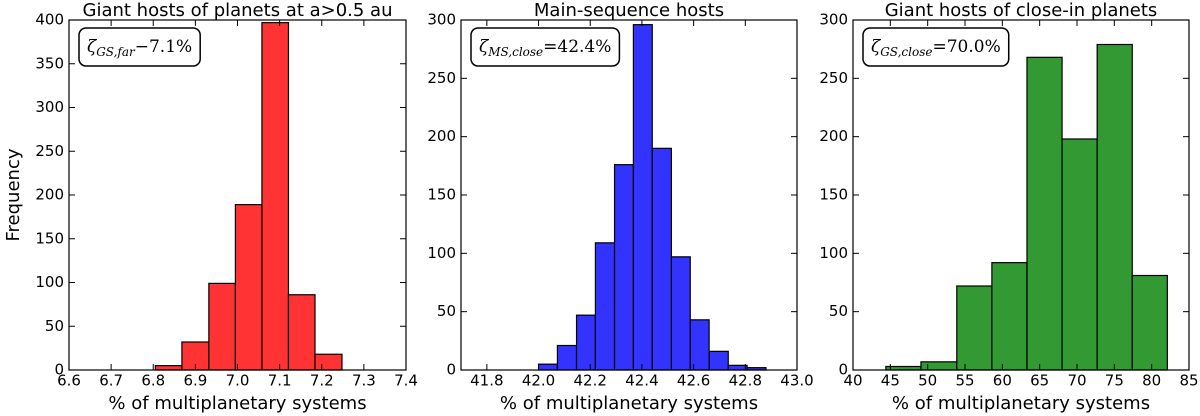 This screenshot has height=416, width=1200. I want to click on y-axis-label: Frequency, so click(13, 194).